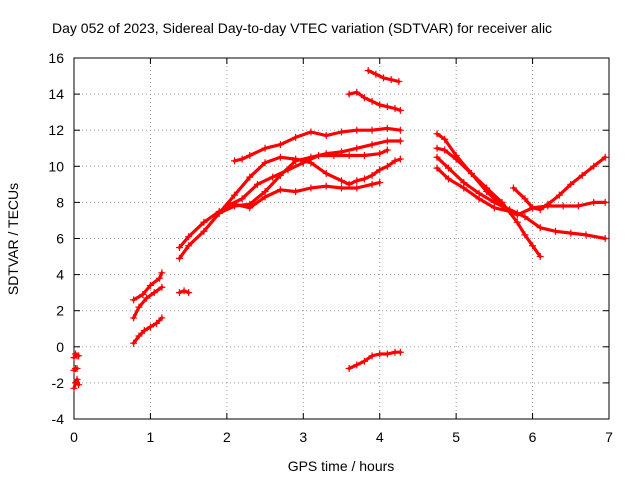  I want to click on series-s7, so click(184, 292).